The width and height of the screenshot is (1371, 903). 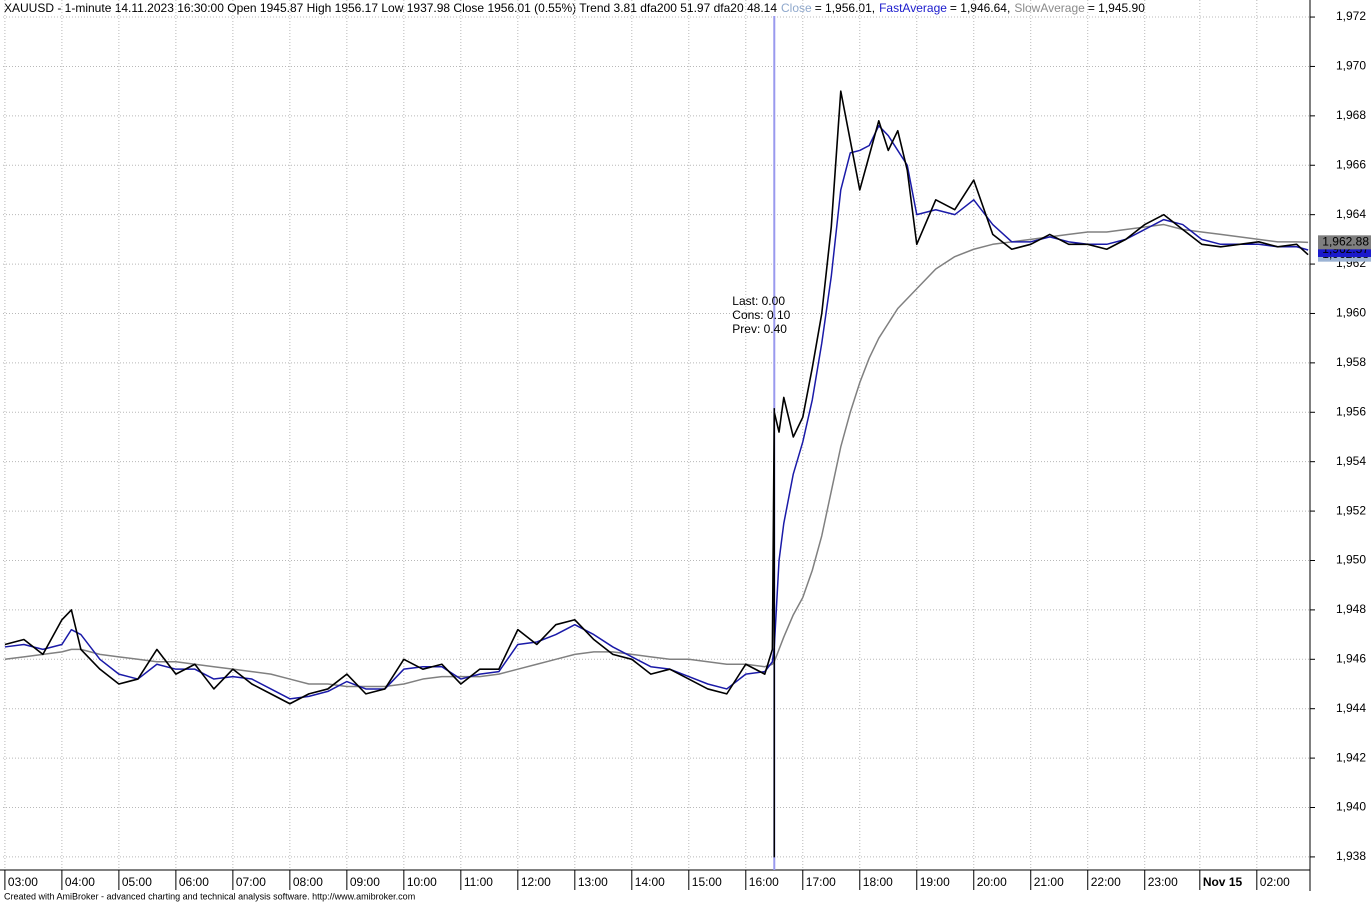 What do you see at coordinates (23, 882) in the screenshot?
I see `x-tick-label: 03:00` at bounding box center [23, 882].